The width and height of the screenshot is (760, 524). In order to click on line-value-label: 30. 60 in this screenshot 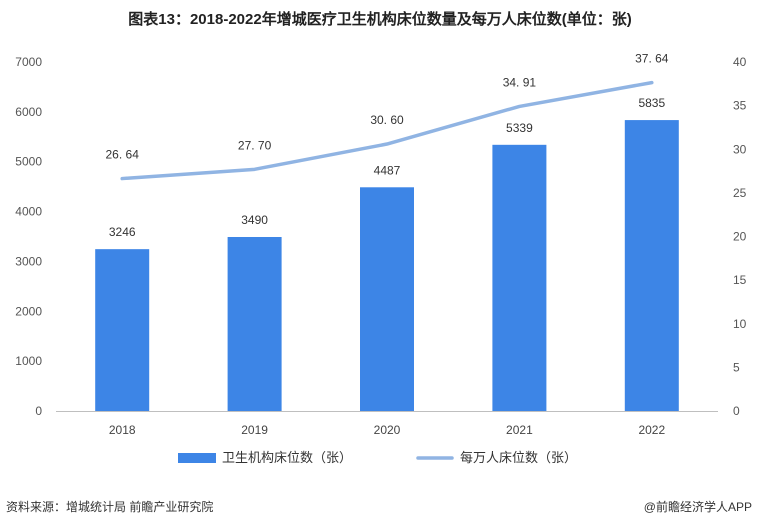, I will do `click(387, 120)`.